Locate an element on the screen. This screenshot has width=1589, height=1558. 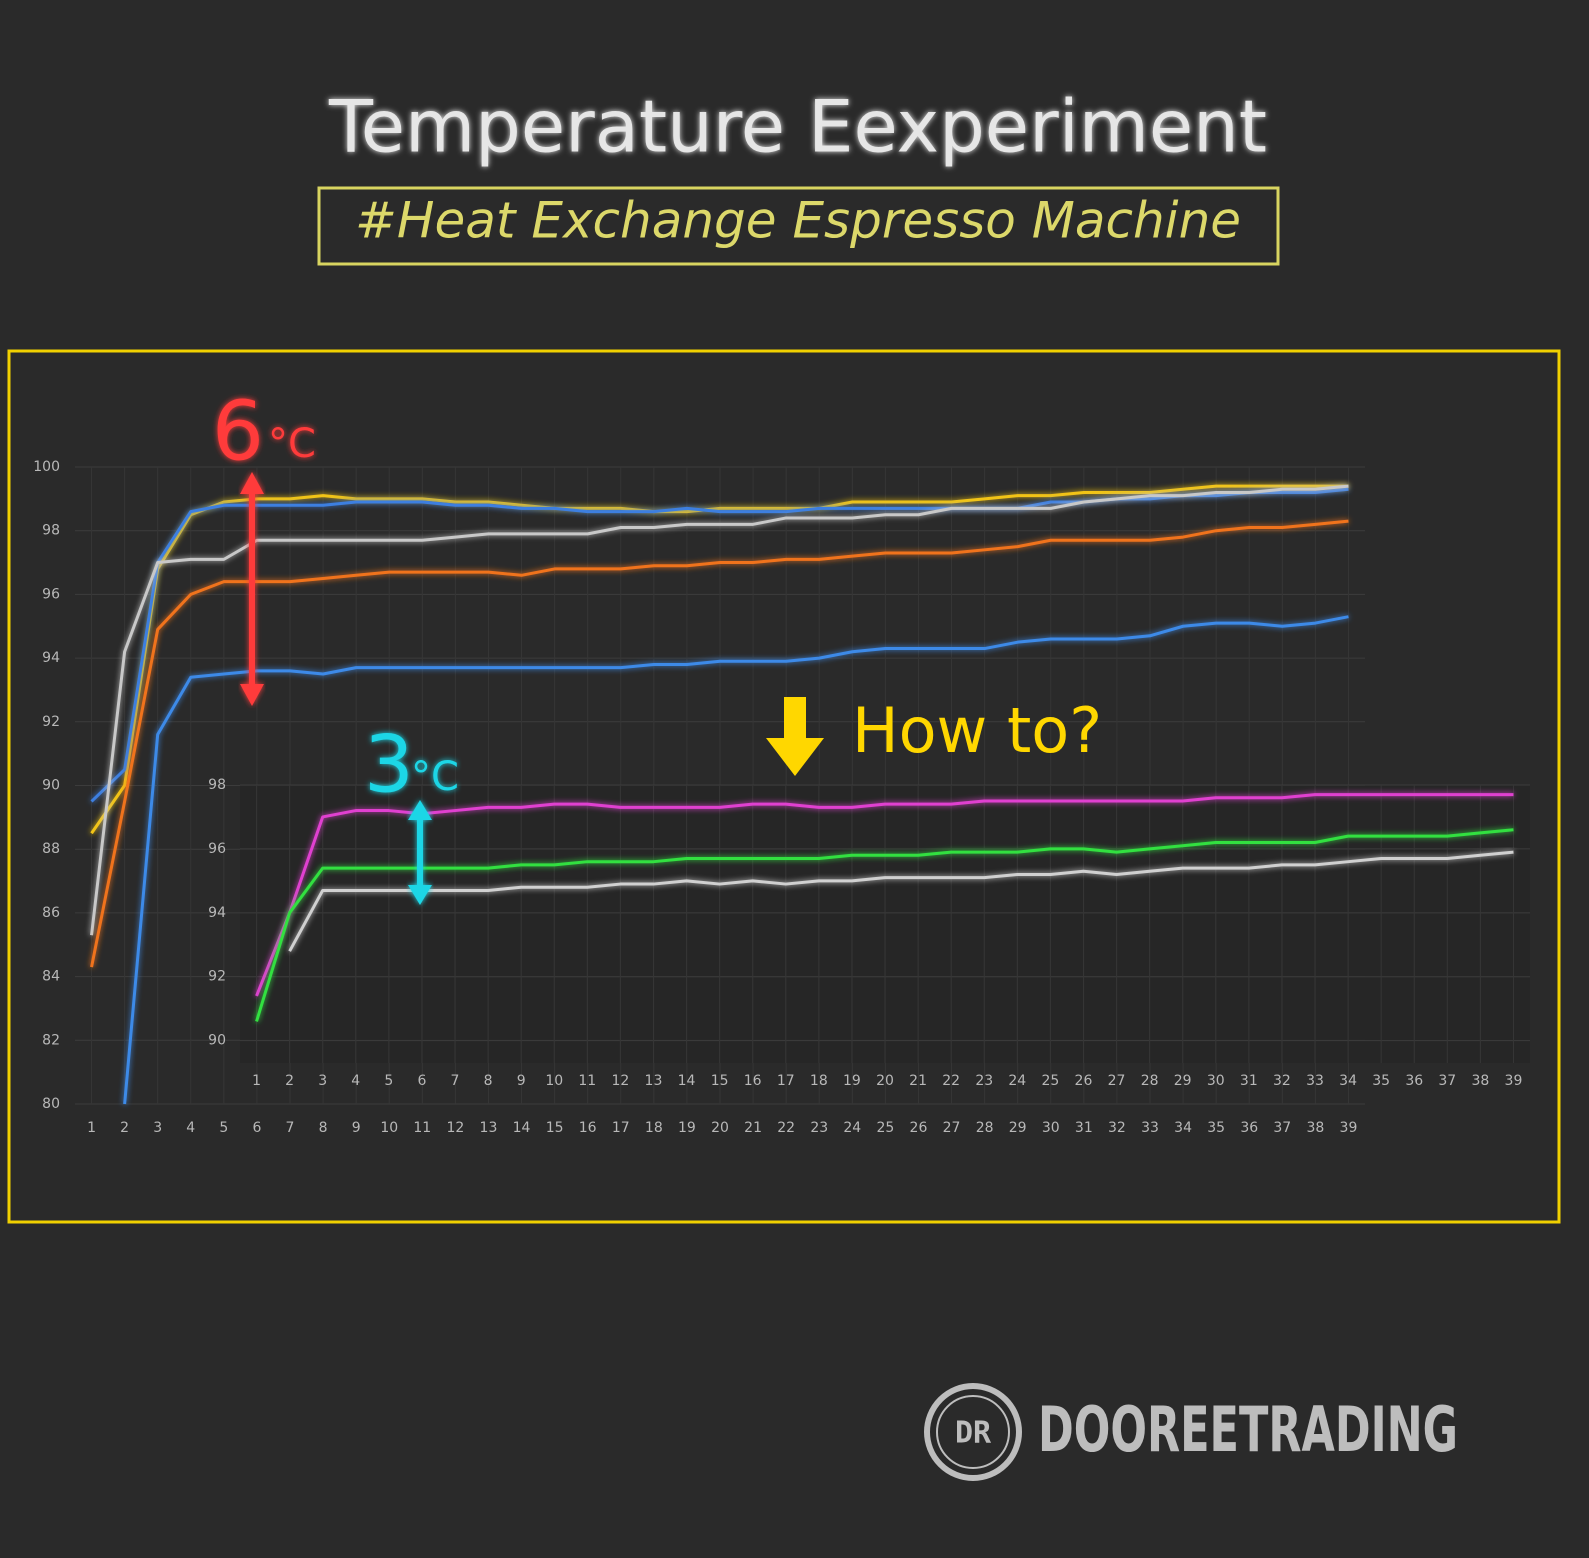
x-tick-label: 36 is located at coordinates (1249, 1128).